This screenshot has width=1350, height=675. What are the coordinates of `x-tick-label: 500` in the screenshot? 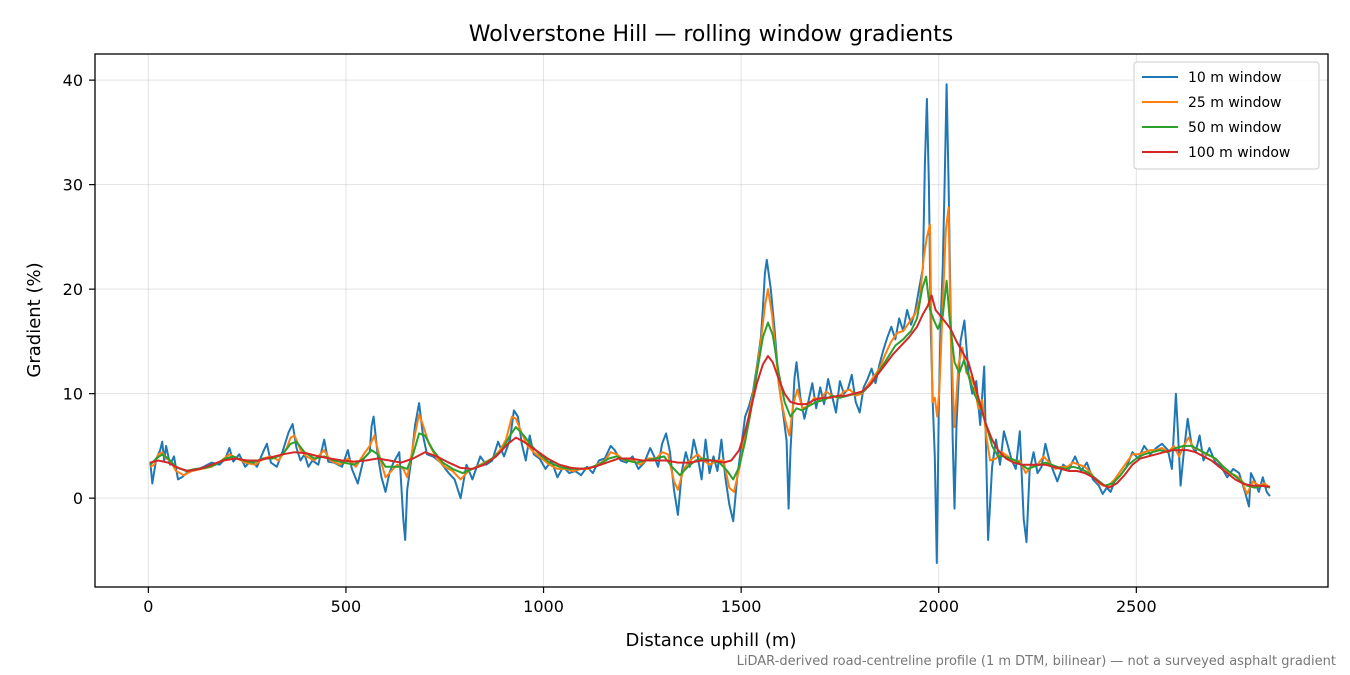 It's located at (346, 606).